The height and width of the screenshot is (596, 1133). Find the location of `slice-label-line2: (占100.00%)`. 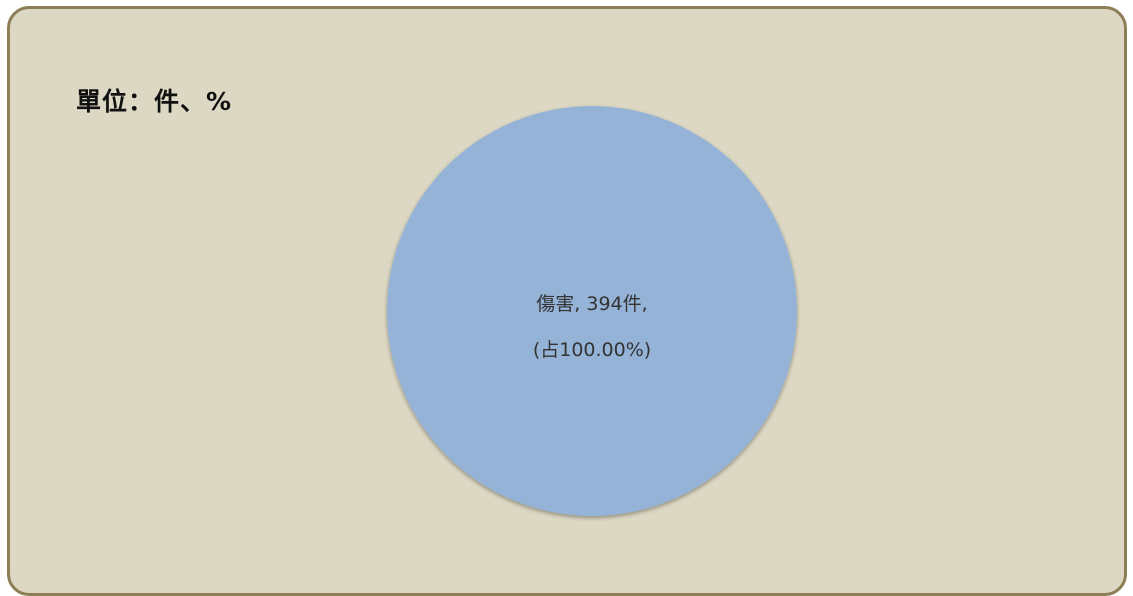

slice-label-line2: (占100.00%) is located at coordinates (592, 350).